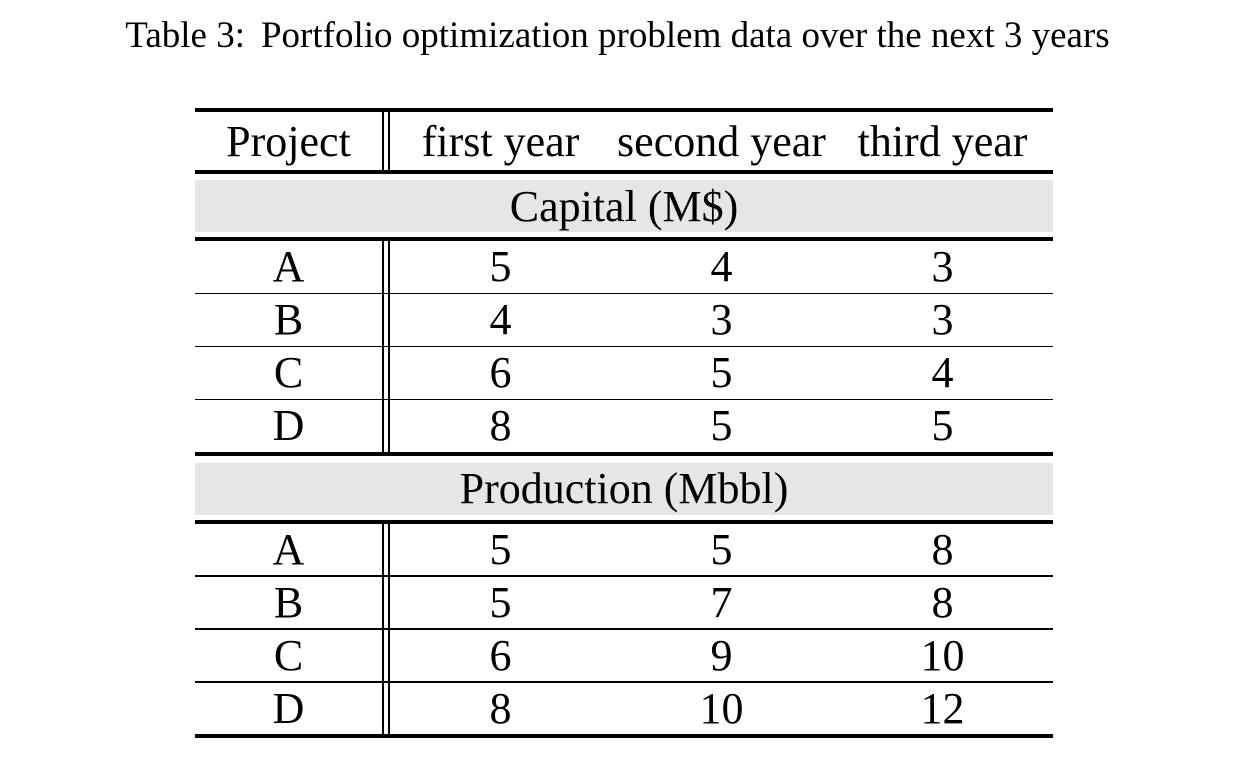 This screenshot has width=1235, height=759. Describe the element at coordinates (624, 736) in the screenshot. I see `rule-bottom` at that location.